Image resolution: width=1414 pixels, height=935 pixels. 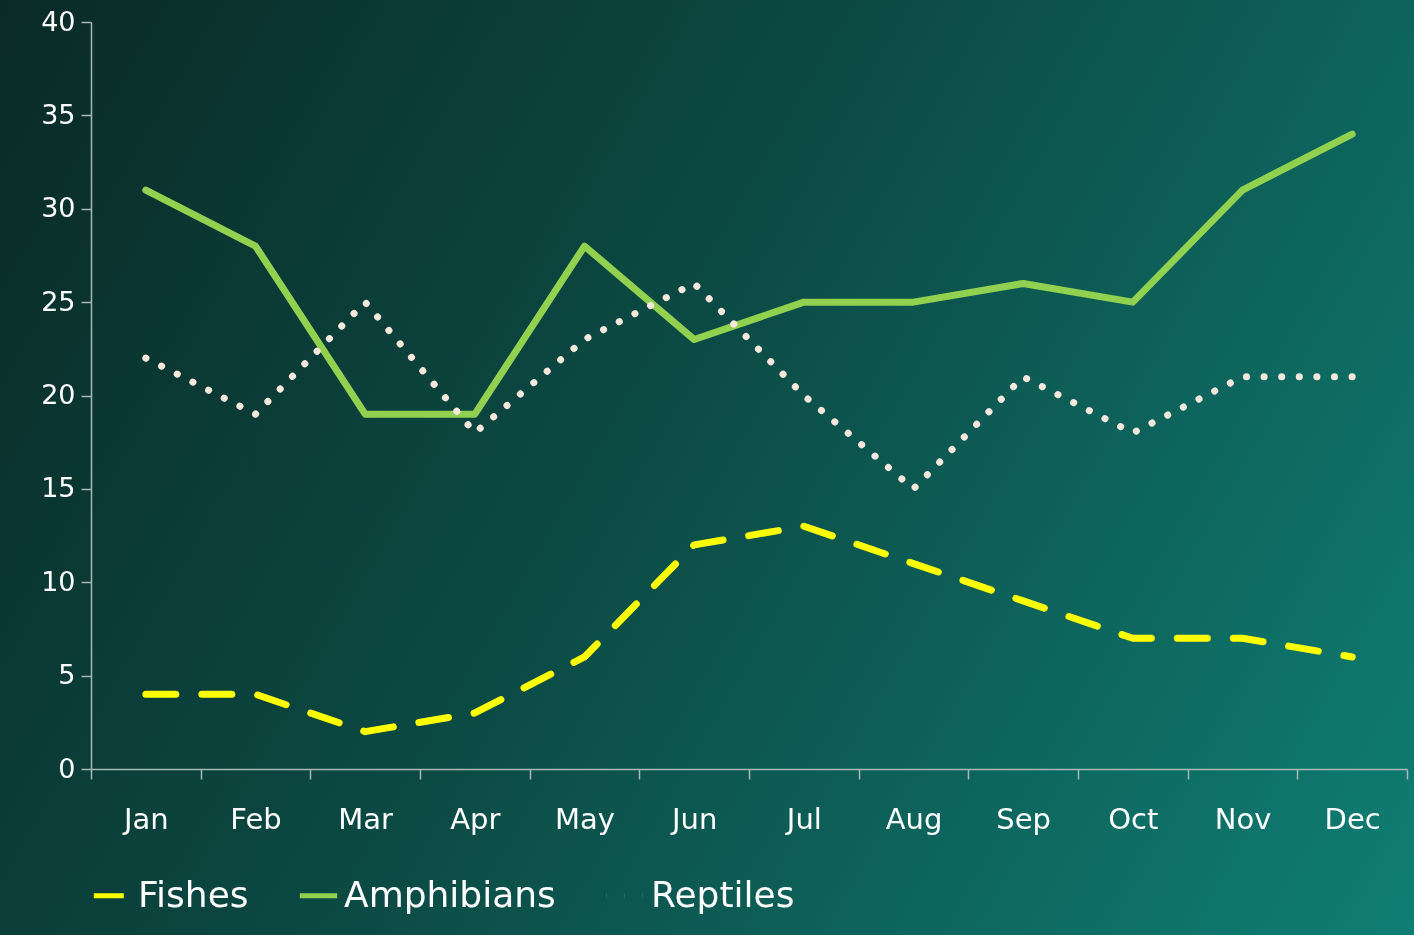 I want to click on y-tick-label: 5, so click(x=67, y=675).